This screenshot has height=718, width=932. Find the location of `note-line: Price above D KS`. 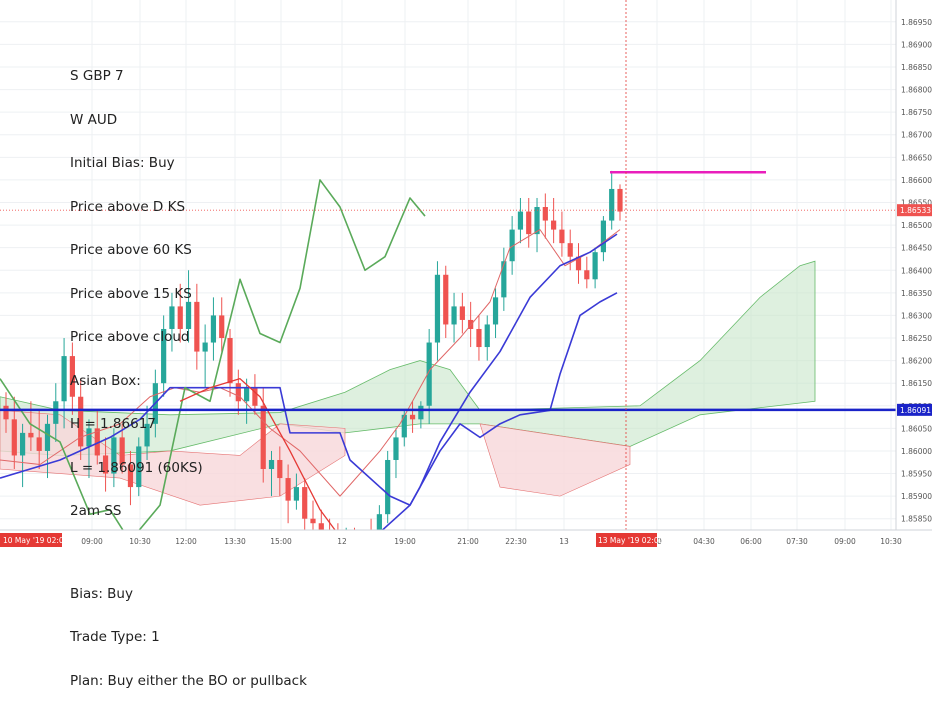

note-line: Price above D KS is located at coordinates (128, 206).